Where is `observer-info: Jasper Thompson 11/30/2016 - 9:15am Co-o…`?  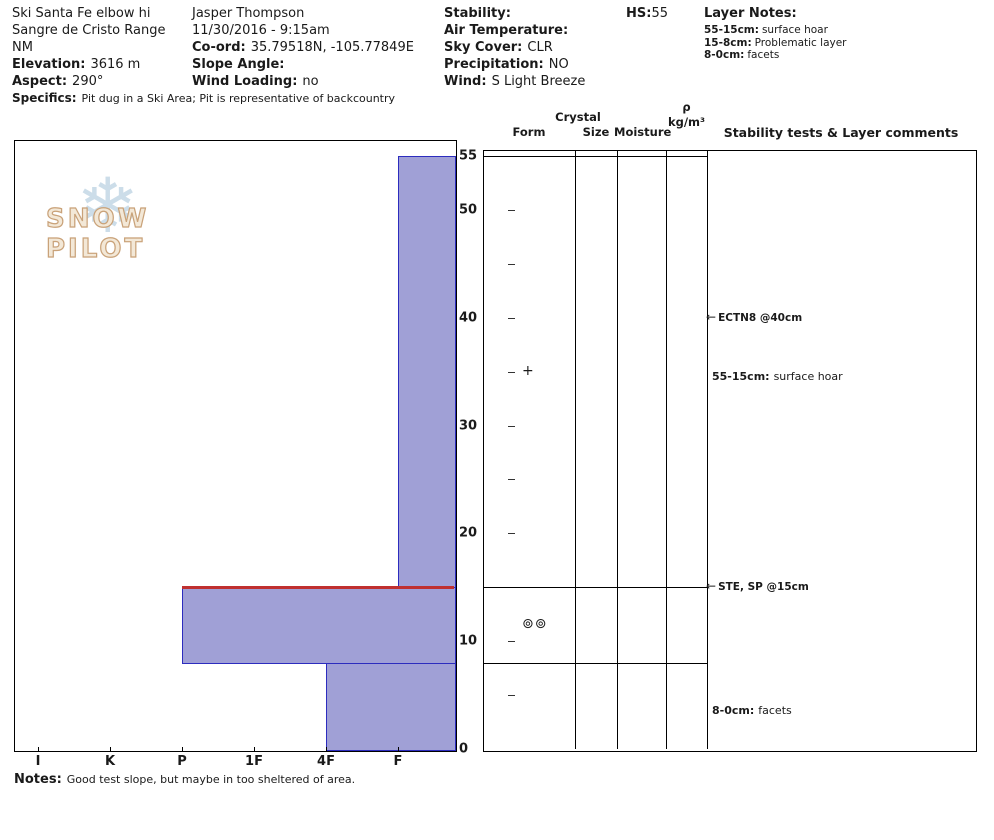 observer-info: Jasper Thompson 11/30/2016 - 9:15am Co-o… is located at coordinates (303, 47).